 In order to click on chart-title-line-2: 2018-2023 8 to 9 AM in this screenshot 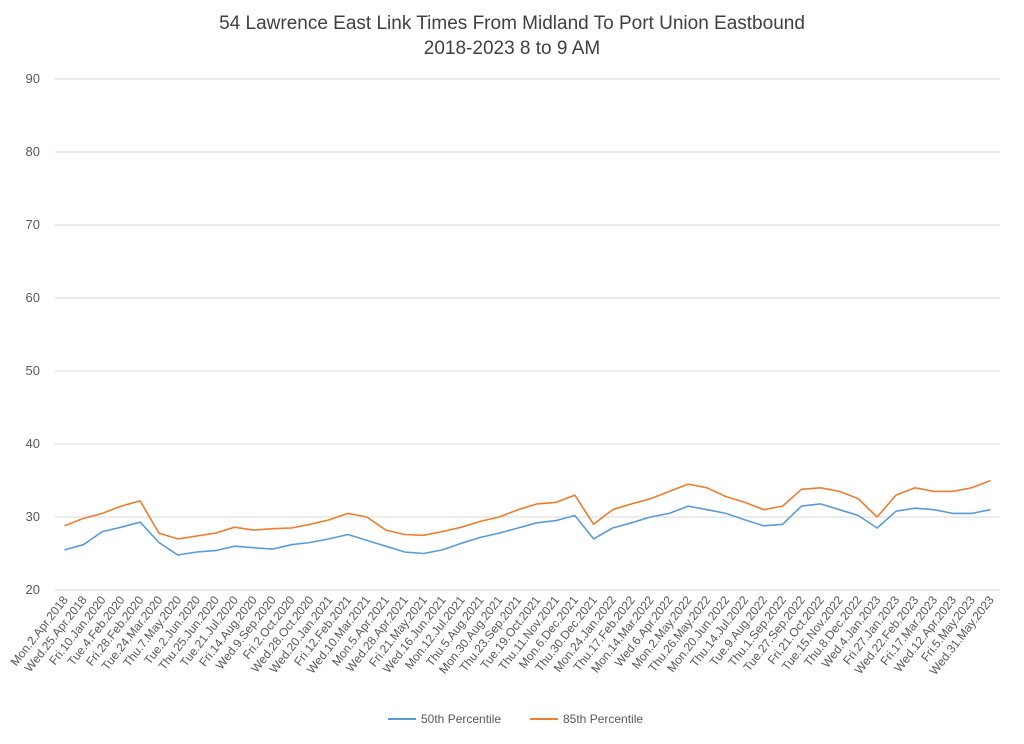, I will do `click(512, 48)`.